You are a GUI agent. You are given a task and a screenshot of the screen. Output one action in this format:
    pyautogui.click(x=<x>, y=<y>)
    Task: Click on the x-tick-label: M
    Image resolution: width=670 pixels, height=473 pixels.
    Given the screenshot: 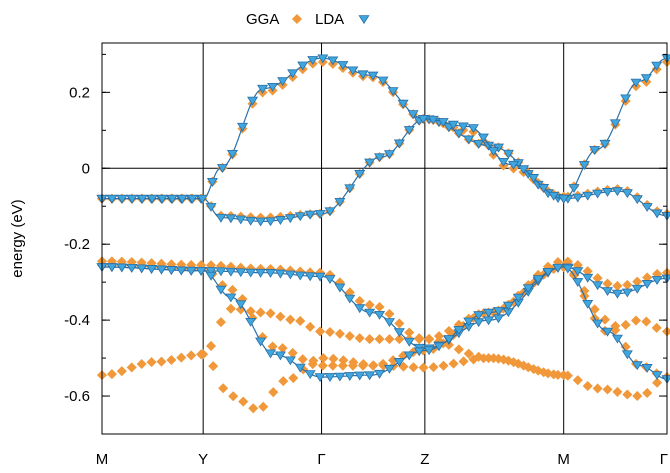 What is the action you would take?
    pyautogui.click(x=563, y=459)
    